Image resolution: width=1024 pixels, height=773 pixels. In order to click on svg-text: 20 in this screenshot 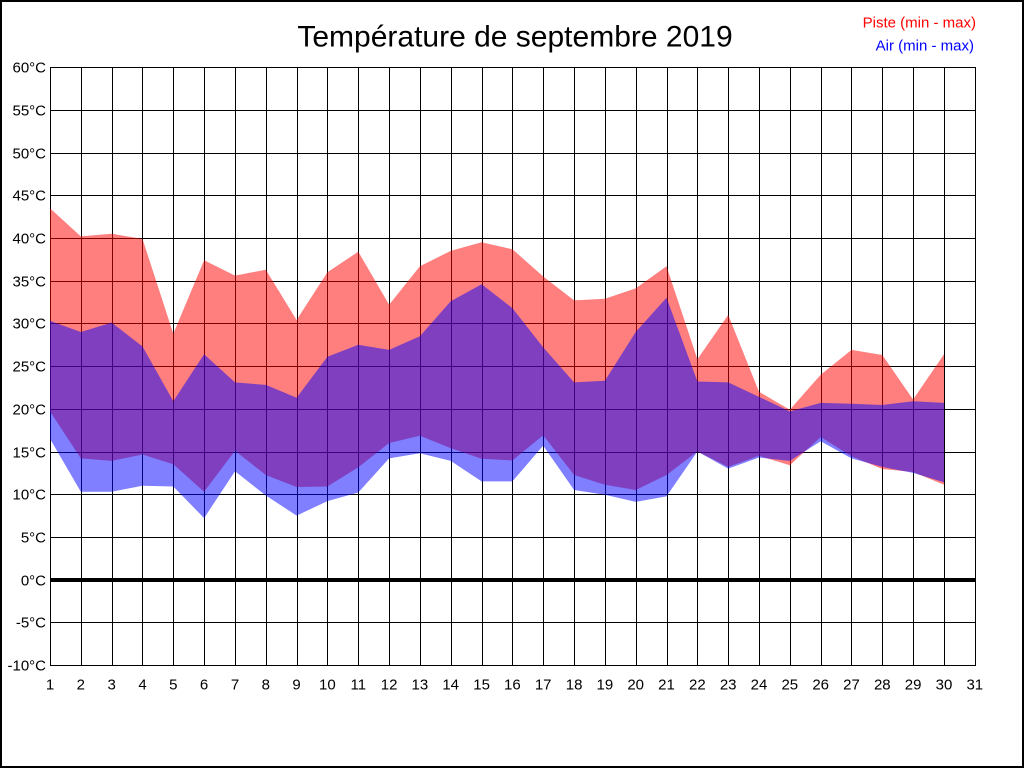, I will do `click(635, 685)`.